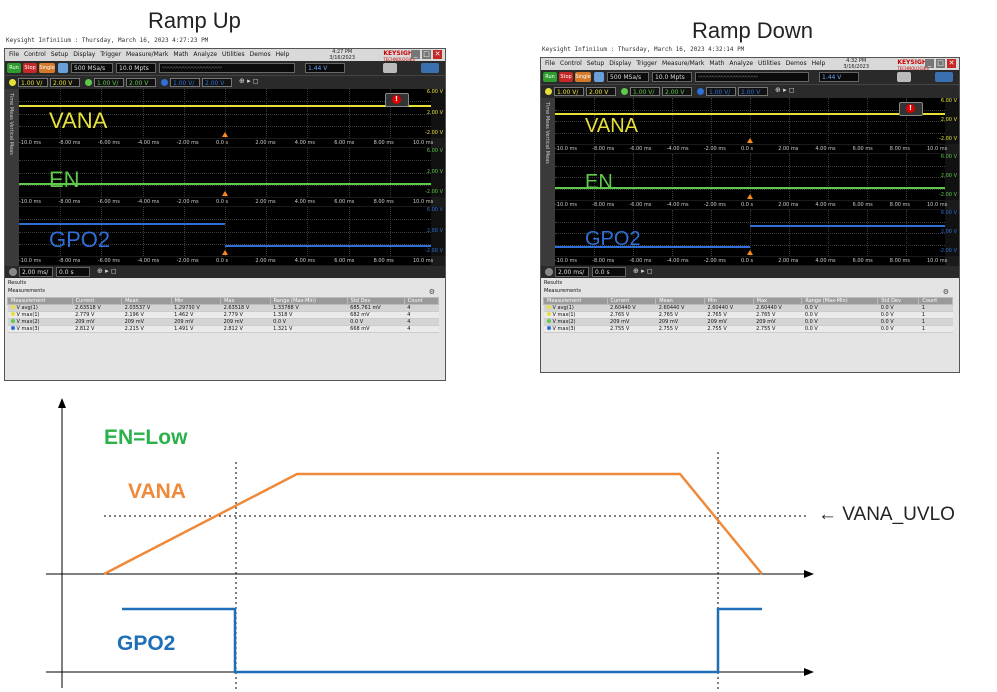 The height and width of the screenshot is (692, 997). Describe the element at coordinates (325, 68) in the screenshot. I see `trigger-level-field: 1.44 V` at that location.